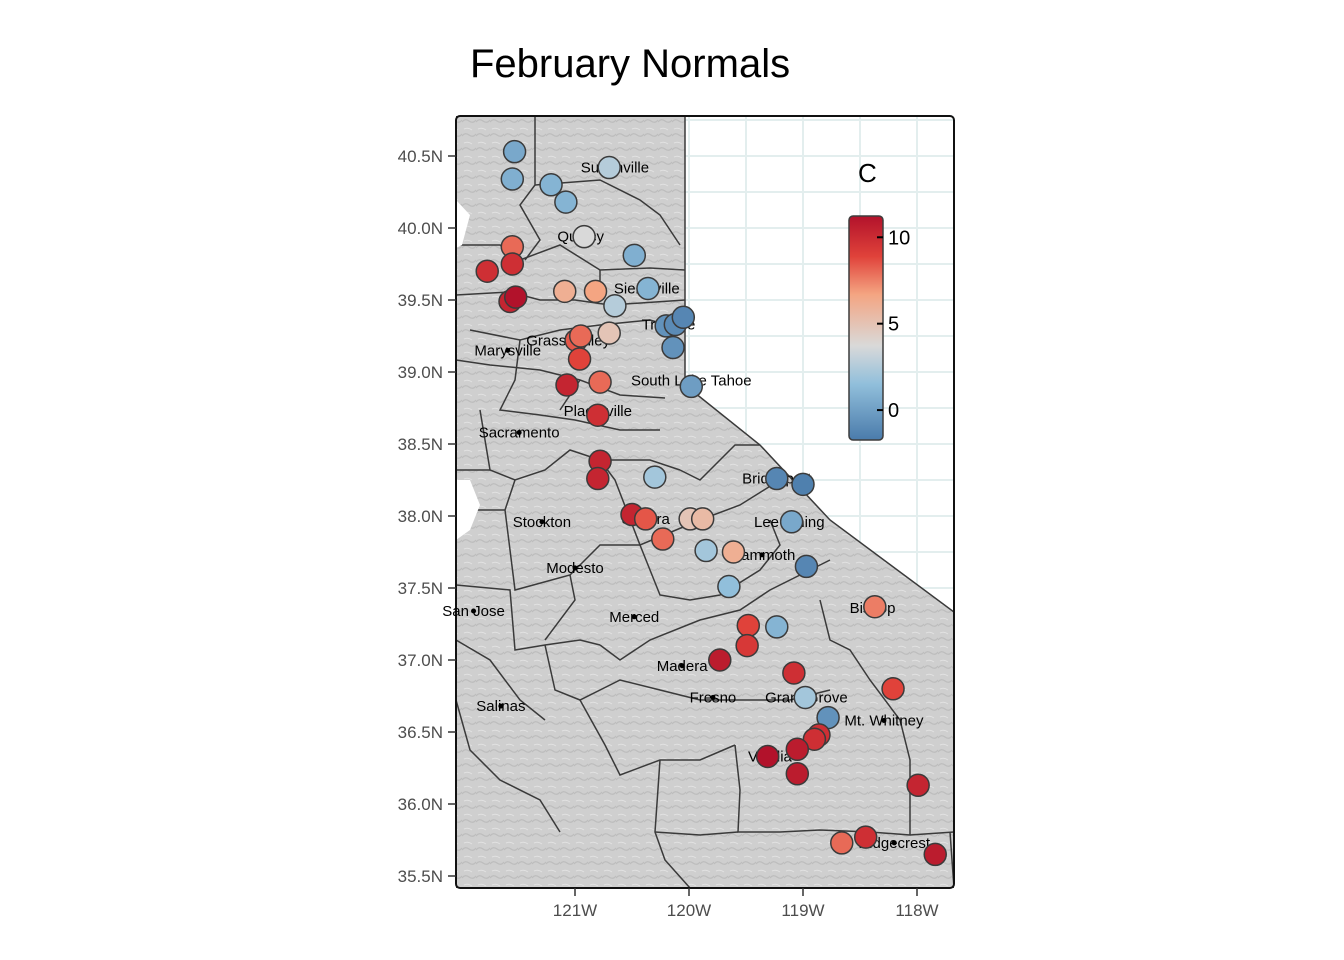  I want to click on legend-title: C, so click(867, 173).